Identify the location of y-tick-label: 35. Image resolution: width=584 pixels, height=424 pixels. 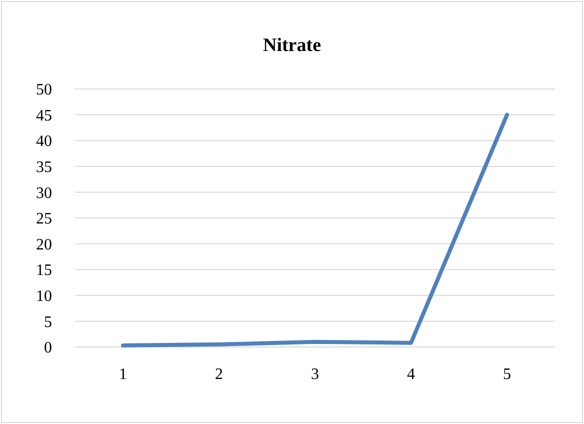
(44, 167).